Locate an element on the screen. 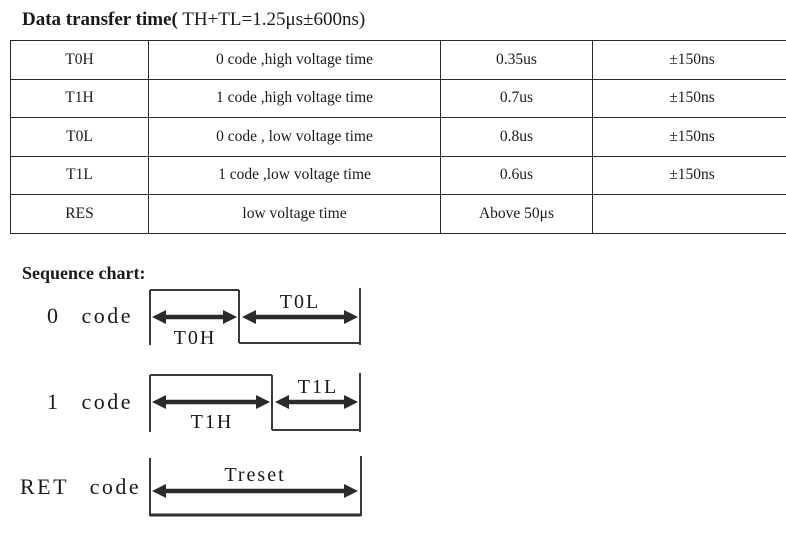 Image resolution: width=786 pixels, height=537 pixels. waveform-diagram-0-code: T0H T0L is located at coordinates (255, 318).